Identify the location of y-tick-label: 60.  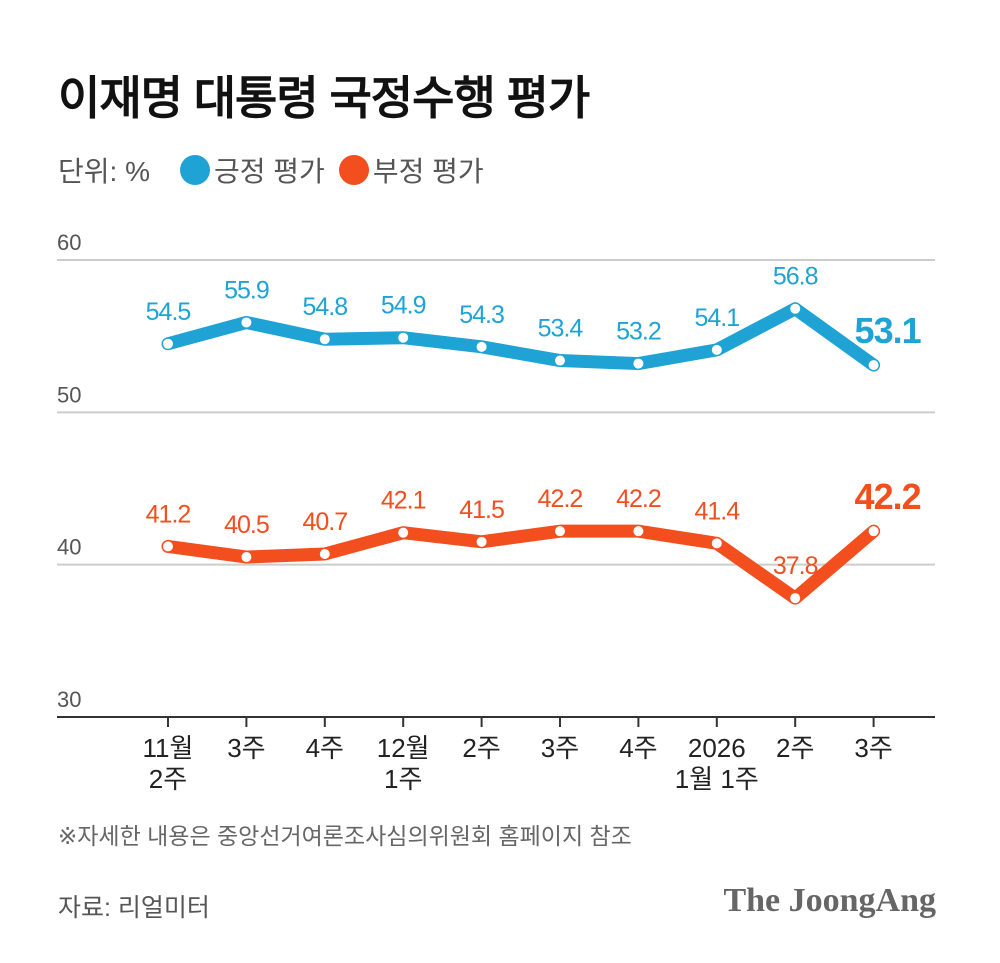
(69, 242).